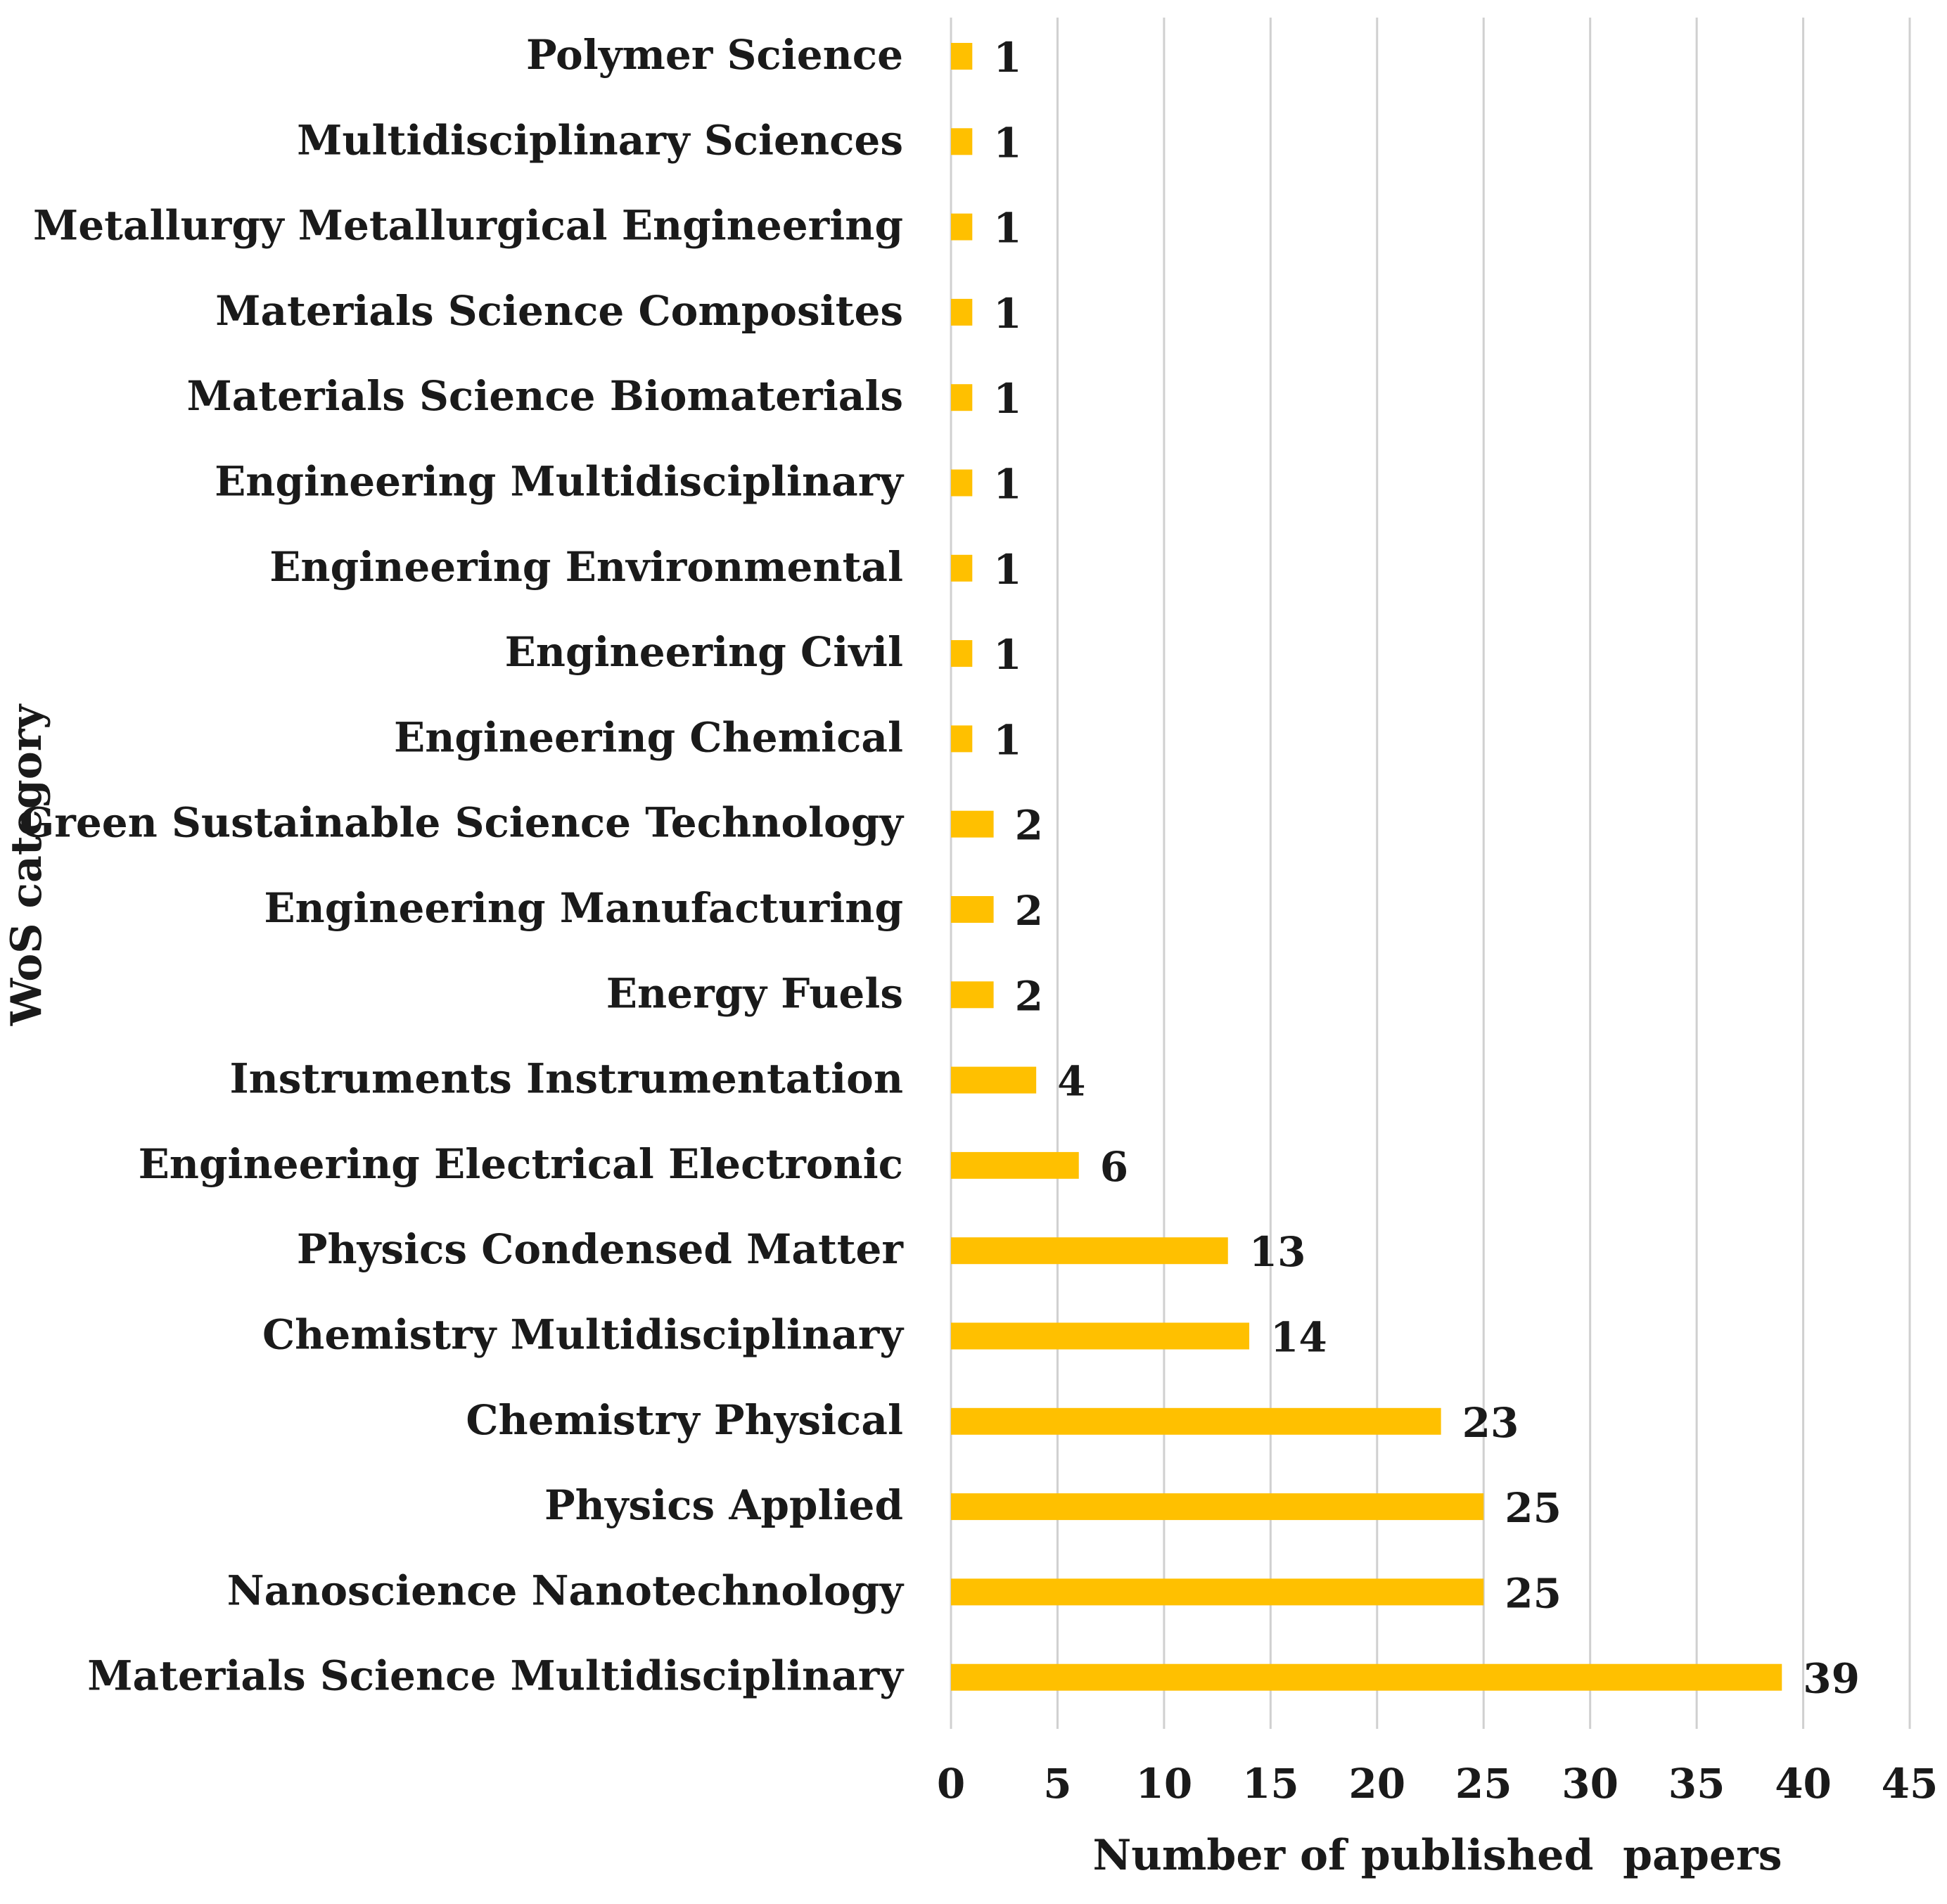 The height and width of the screenshot is (1904, 1947). Describe the element at coordinates (468, 226) in the screenshot. I see `category-label: Metallurgy Metallurgical Engineering` at that location.